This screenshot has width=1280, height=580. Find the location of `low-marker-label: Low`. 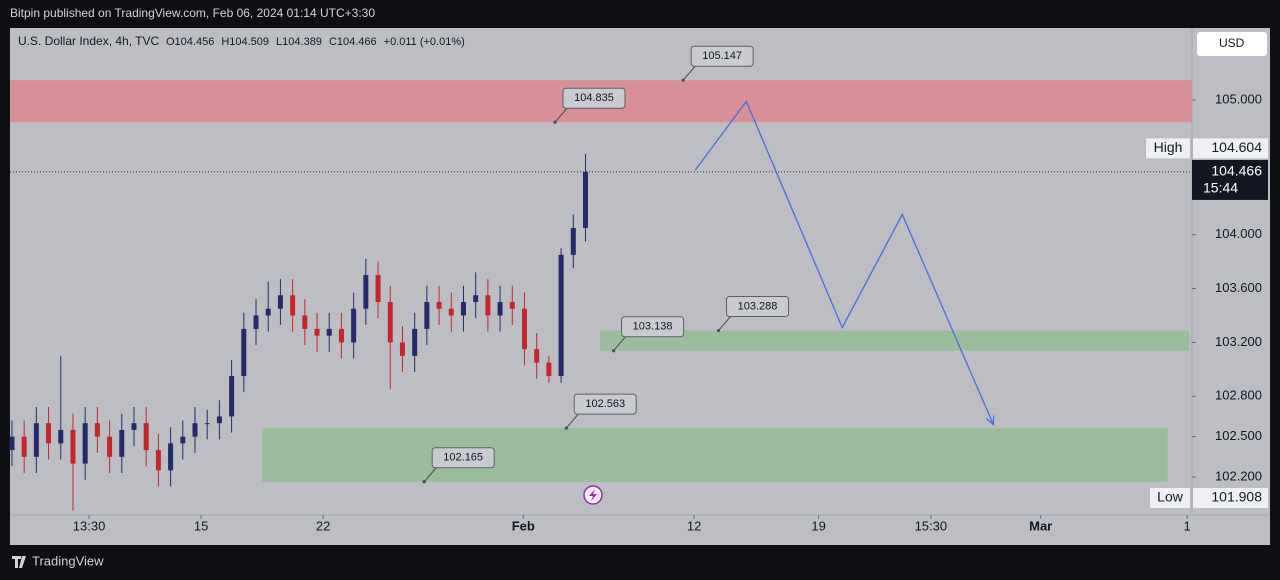

low-marker-label: Low is located at coordinates (1170, 497).